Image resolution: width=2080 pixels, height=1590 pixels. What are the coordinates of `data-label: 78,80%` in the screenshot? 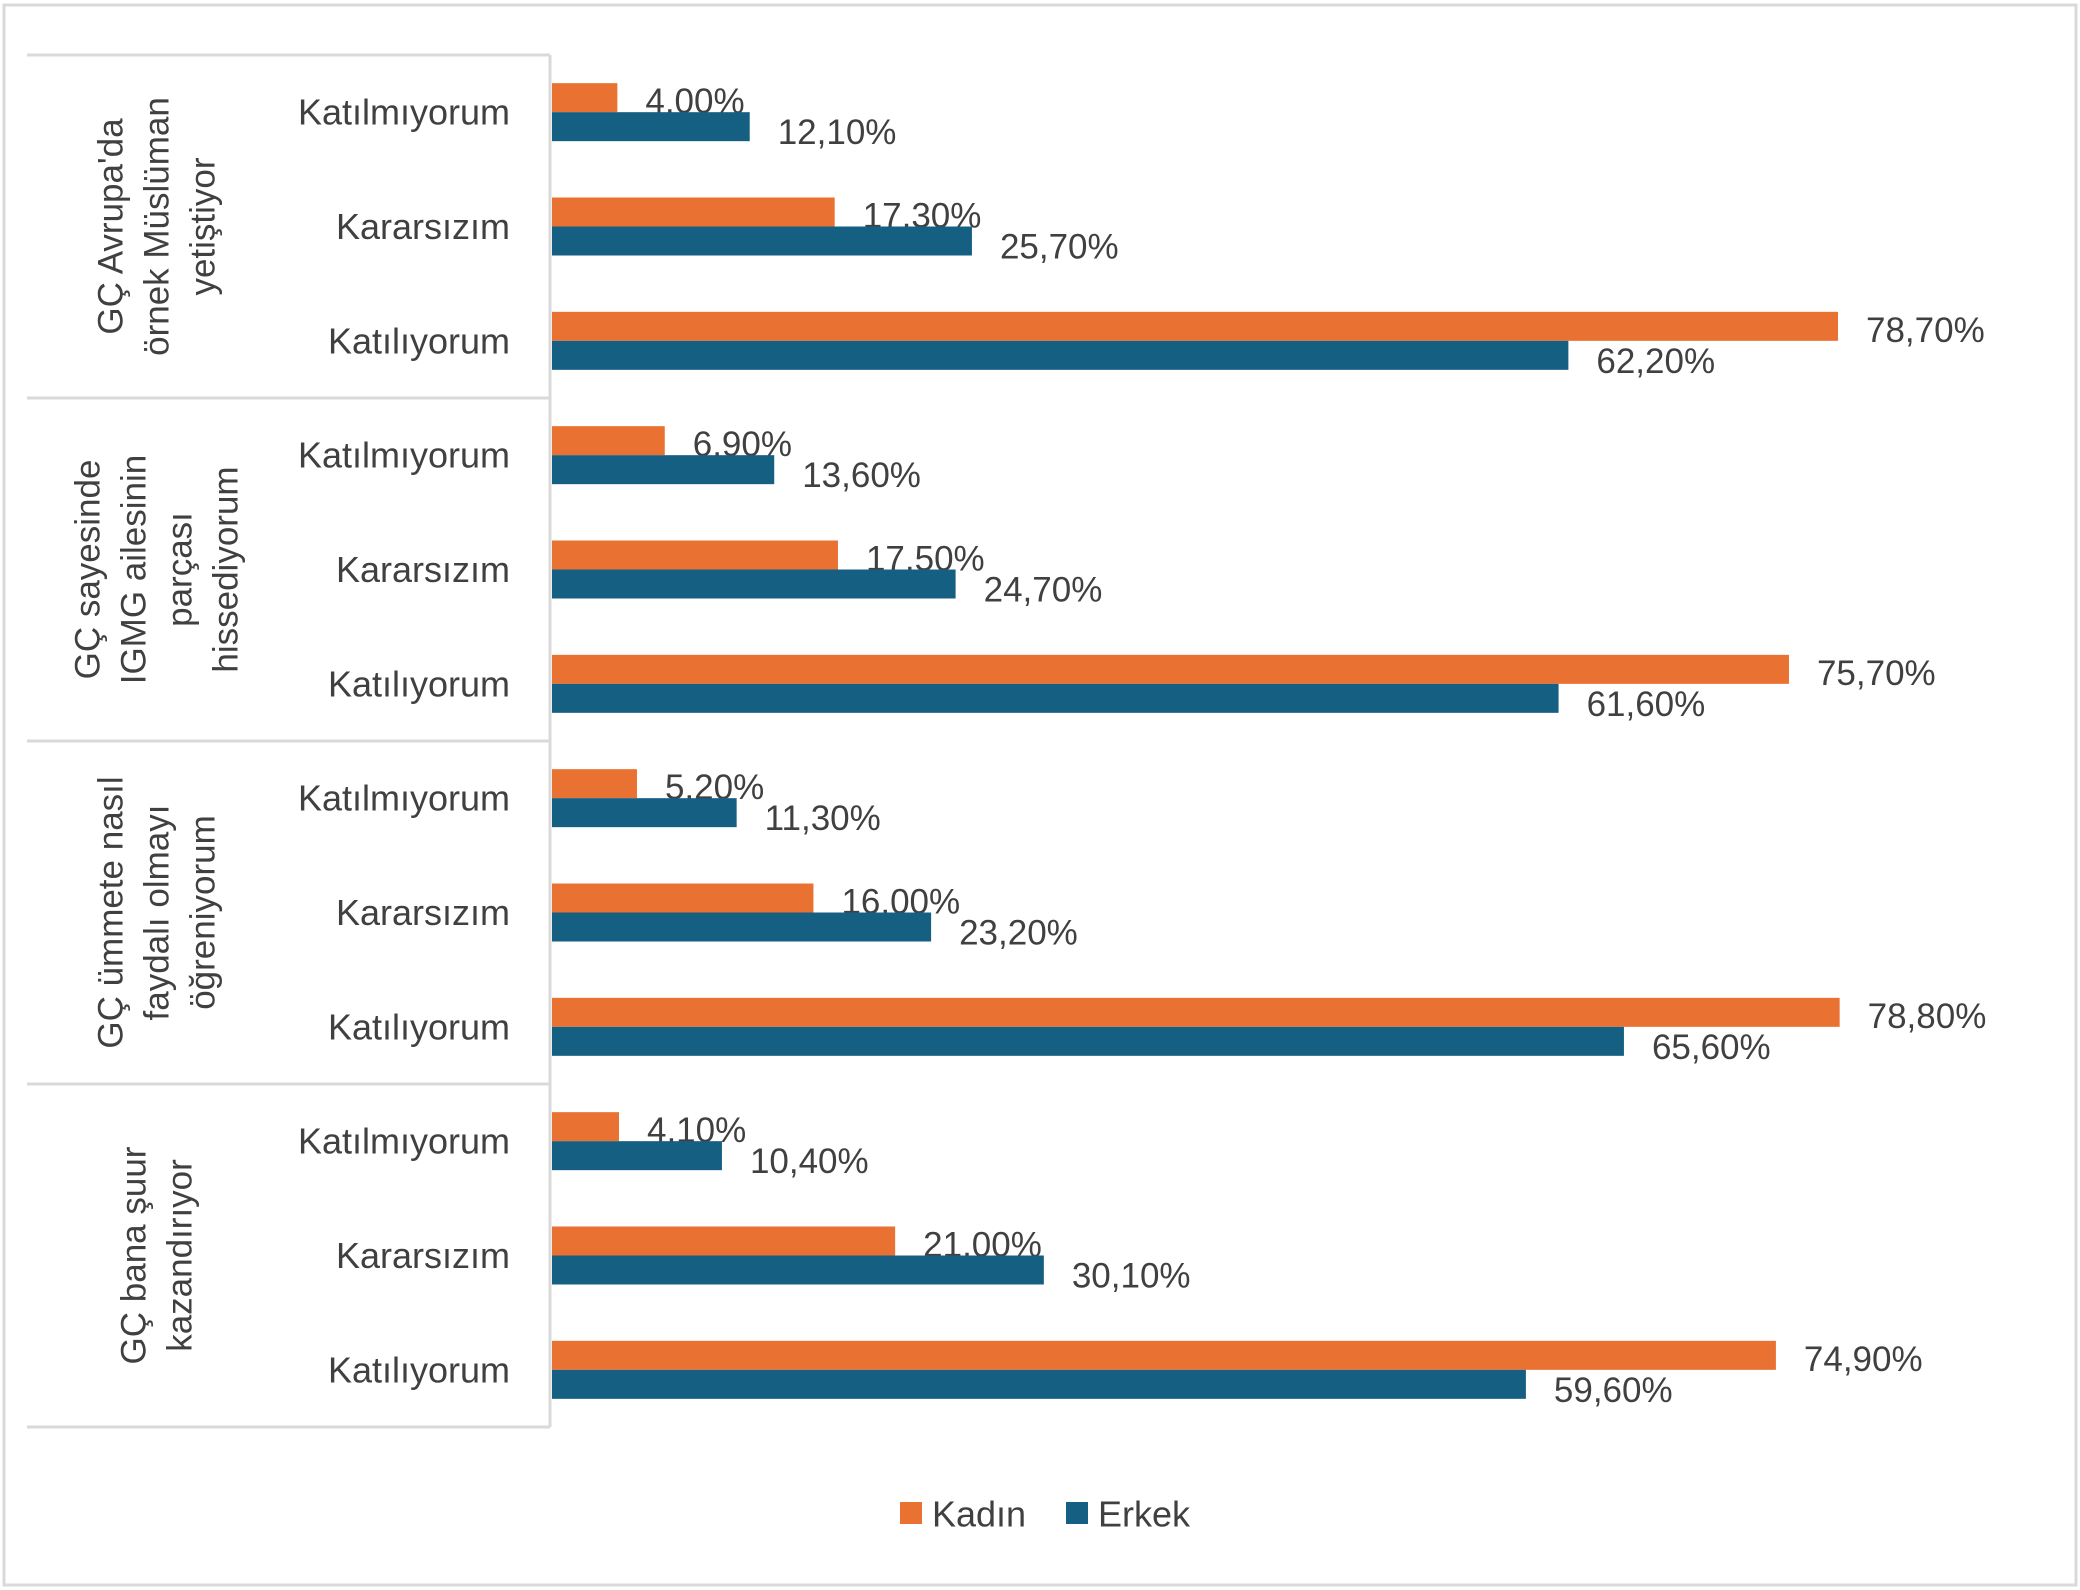 It's located at (1927, 1016).